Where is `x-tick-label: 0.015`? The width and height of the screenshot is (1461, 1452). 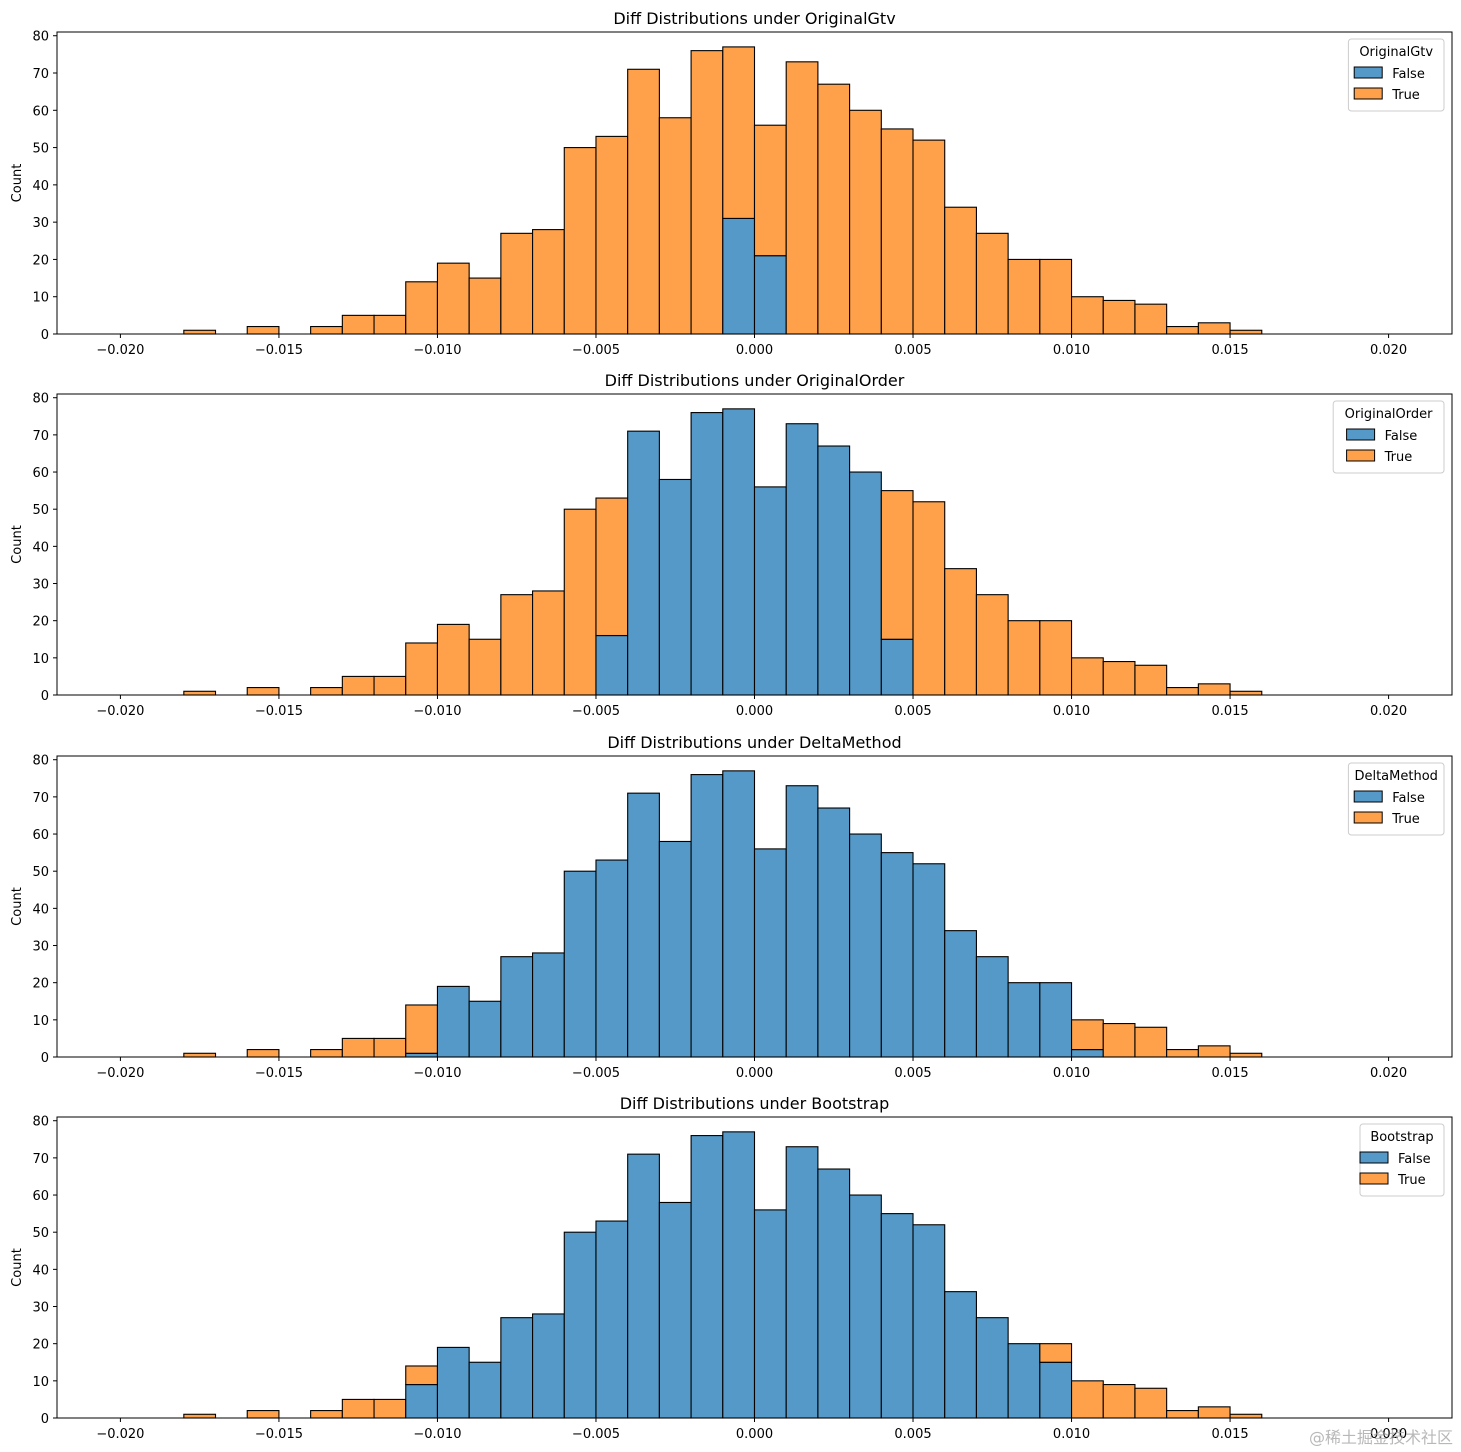
x-tick-label: 0.015 is located at coordinates (1229, 1434).